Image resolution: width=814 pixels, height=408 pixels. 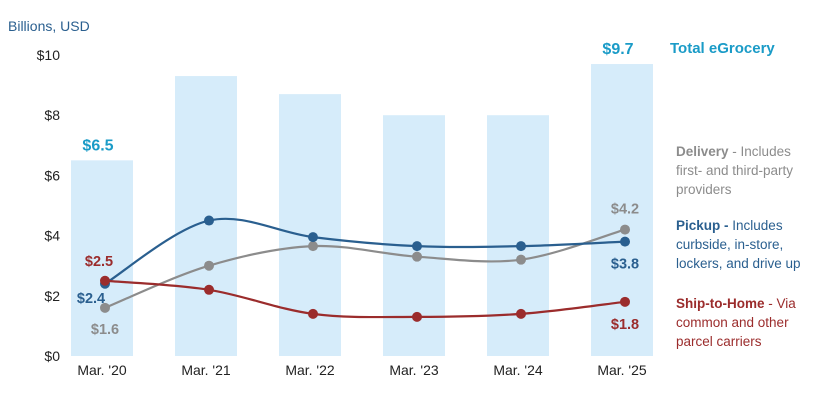 What do you see at coordinates (49, 205) in the screenshot?
I see `y-axis-ticks: $0 $2 $4 $6 $8 $10` at bounding box center [49, 205].